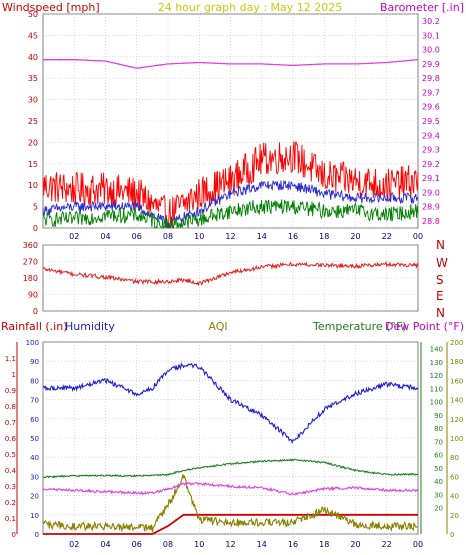 Image resolution: width=466 pixels, height=555 pixels. What do you see at coordinates (168, 544) in the screenshot?
I see `p3-xtick-08: 08` at bounding box center [168, 544].